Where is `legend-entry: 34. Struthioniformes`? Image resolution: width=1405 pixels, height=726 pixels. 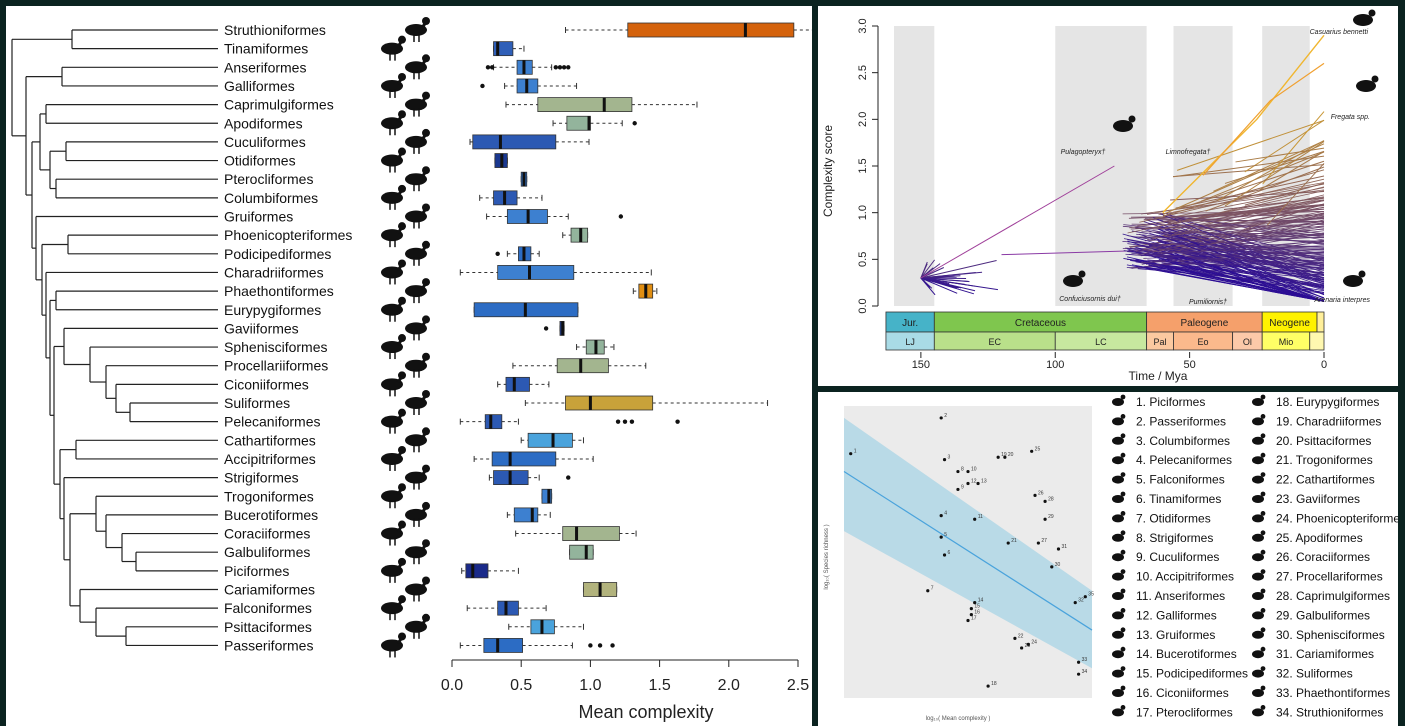 legend-entry: 34. Struthioniformes is located at coordinates (1329, 712).